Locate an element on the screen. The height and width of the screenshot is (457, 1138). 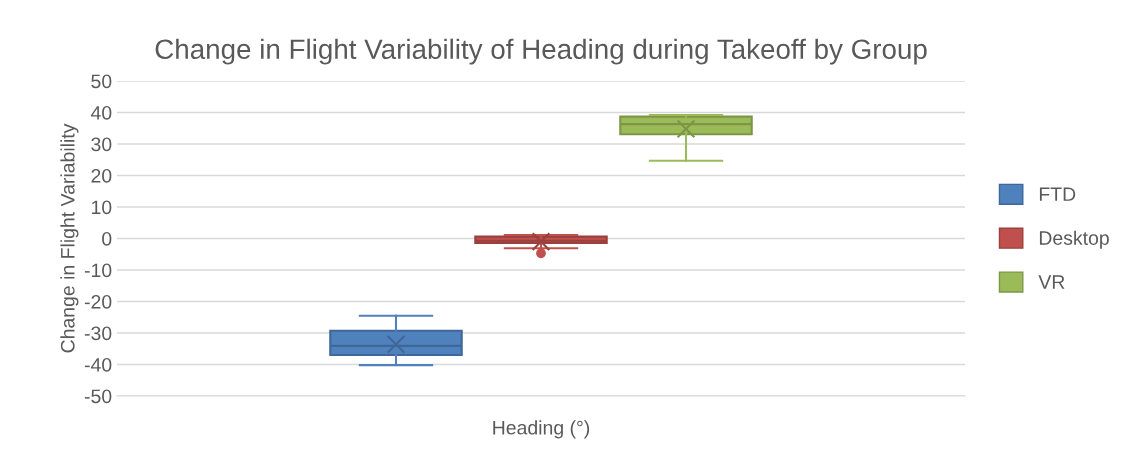
y-tick-label: 20 is located at coordinates (101, 175).